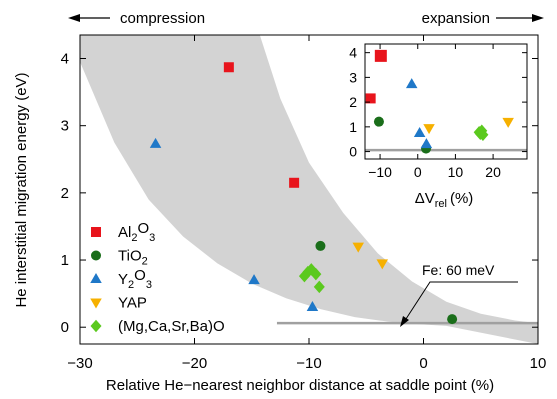 The image size is (557, 399). What do you see at coordinates (171, 326) in the screenshot?
I see `legend-label-mg-ca-sr-ba-o: (Mg,Ca,Sr,Ba)O` at bounding box center [171, 326].